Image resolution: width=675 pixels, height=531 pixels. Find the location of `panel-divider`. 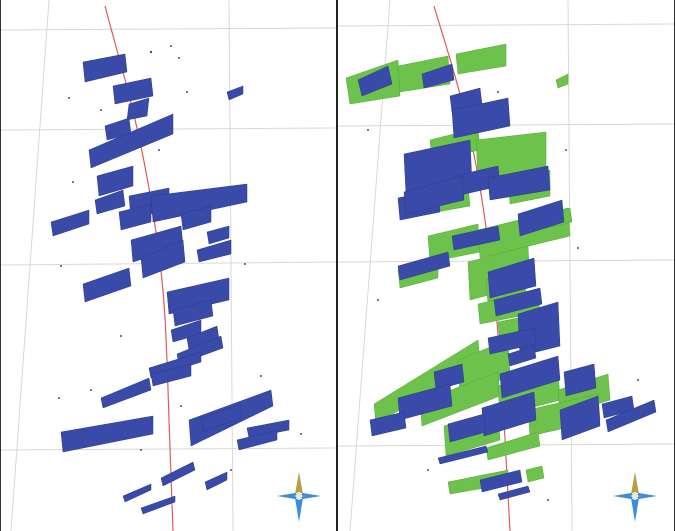

panel-divider is located at coordinates (337, 265).